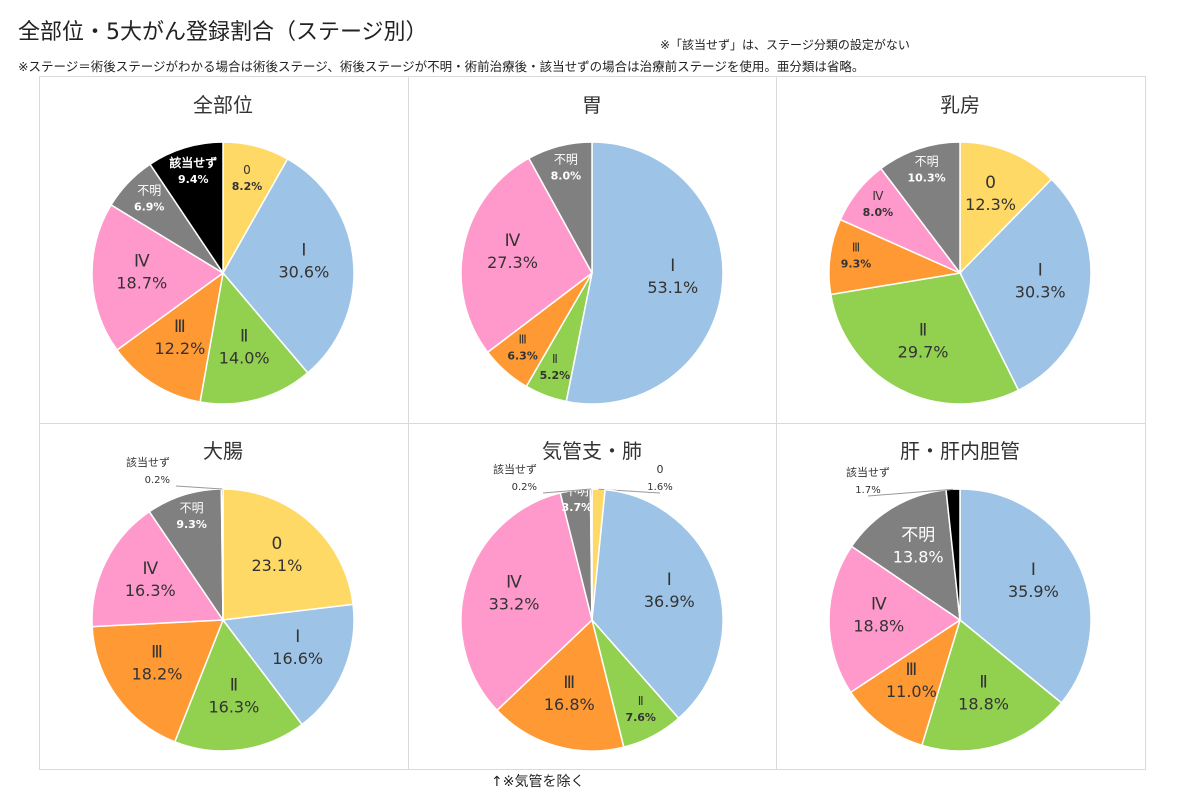  What do you see at coordinates (1040, 292) in the screenshot?
I see `slice-value-label: 30.3%` at bounding box center [1040, 292].